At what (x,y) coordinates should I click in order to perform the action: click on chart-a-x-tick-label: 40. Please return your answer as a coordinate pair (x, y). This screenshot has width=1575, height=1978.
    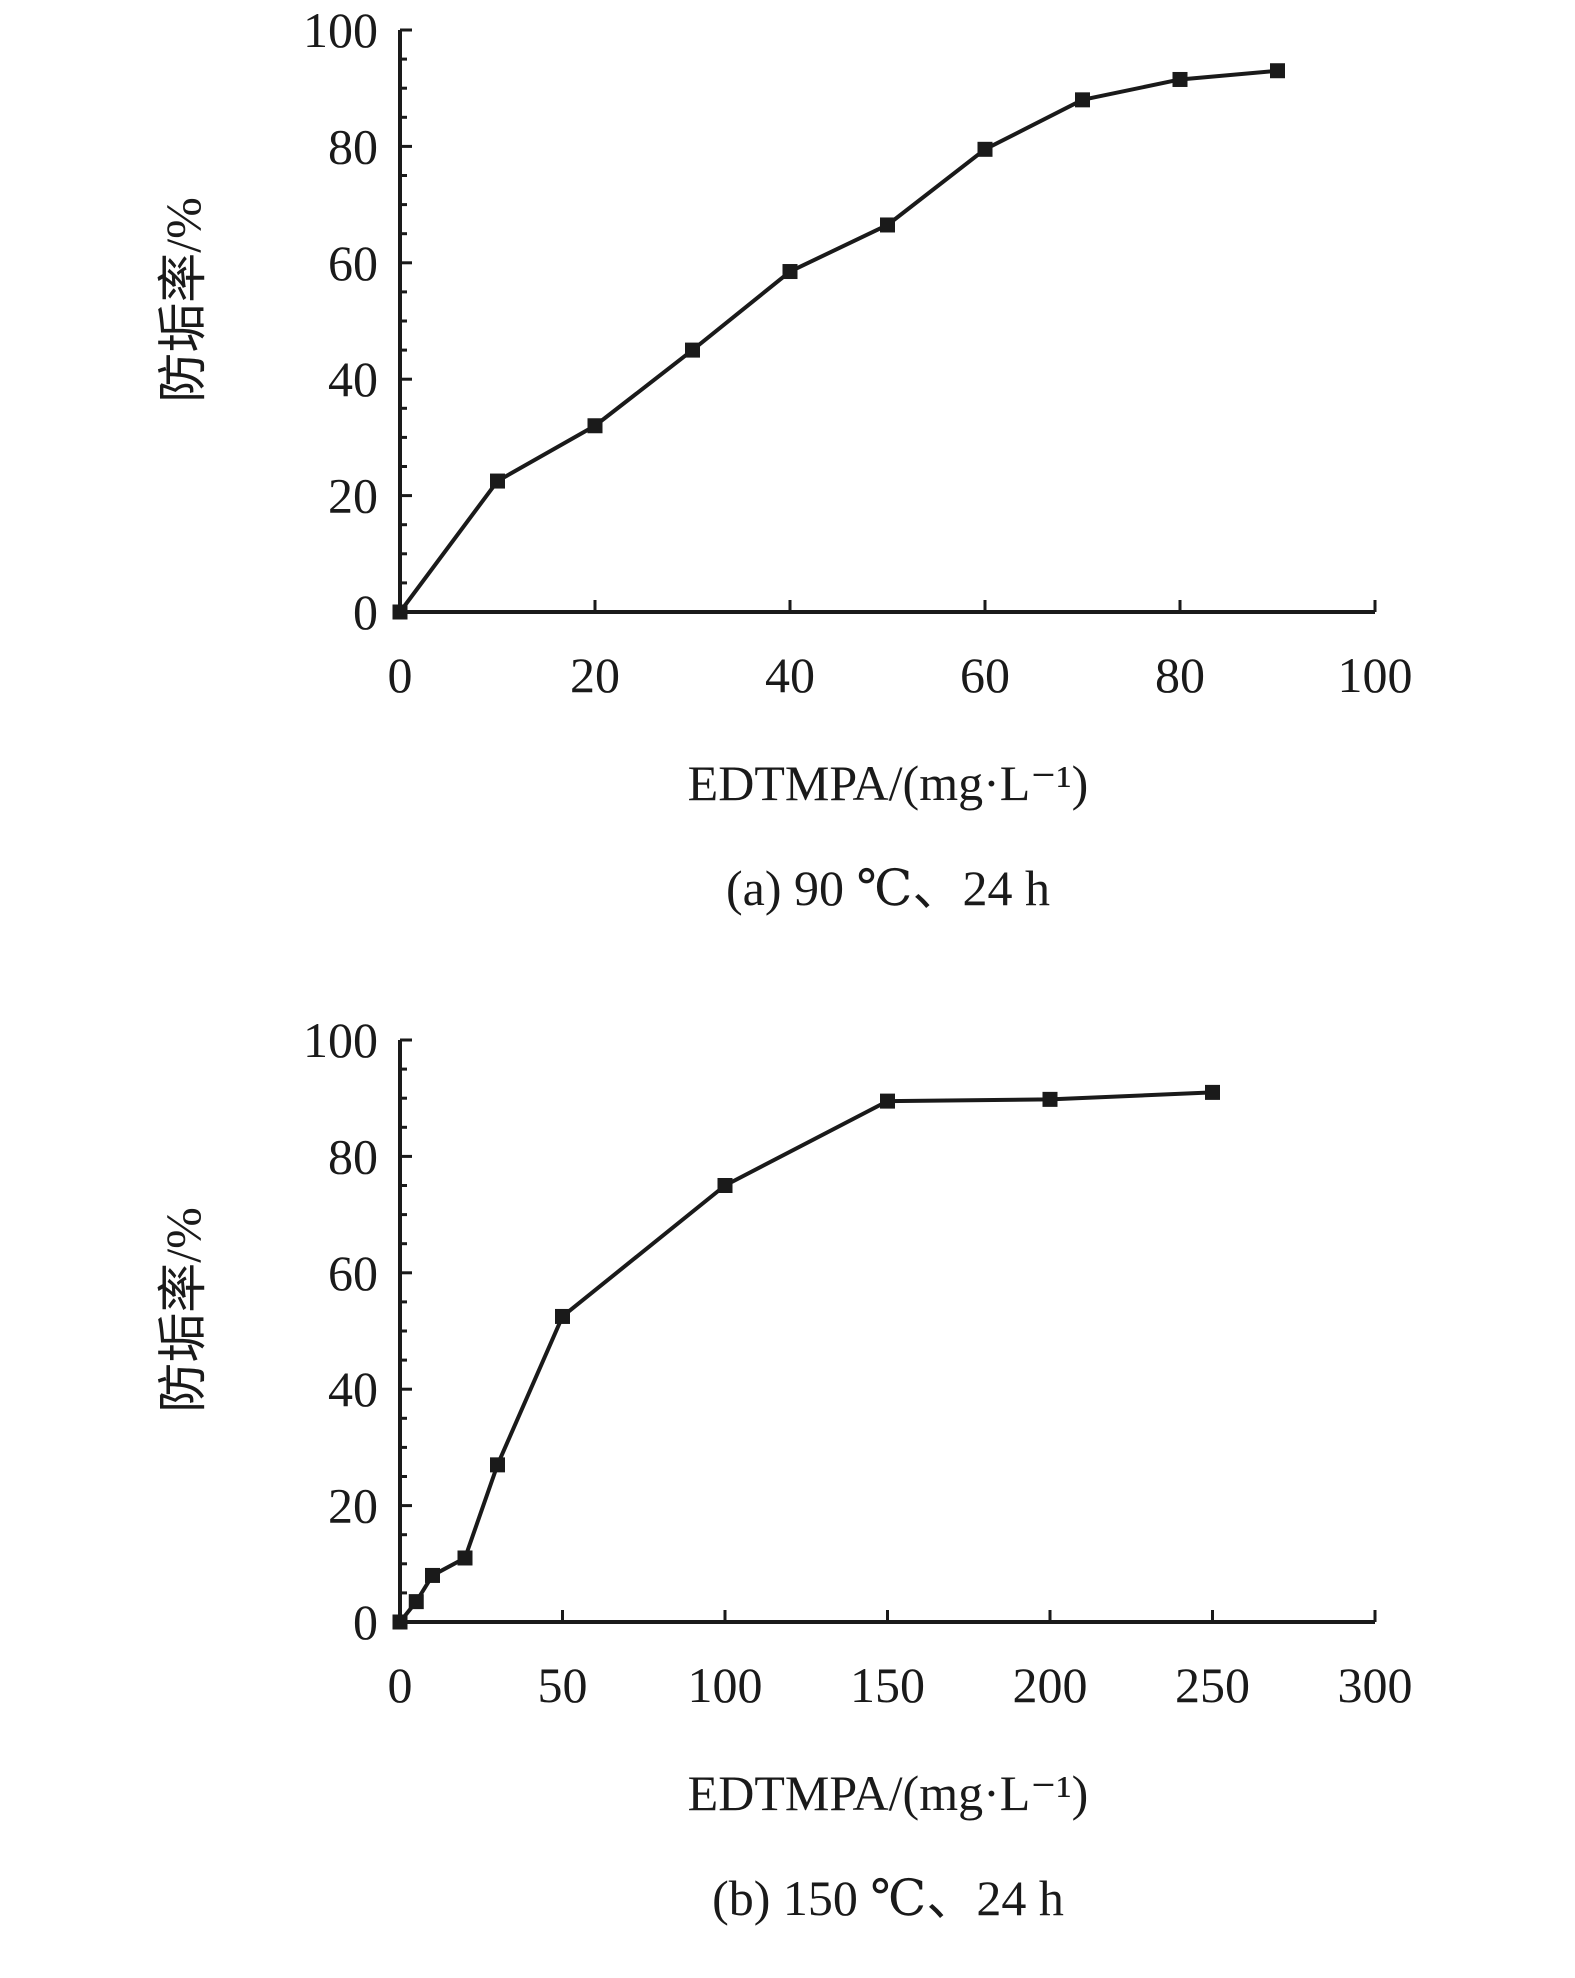
    Looking at the image, I should click on (790, 675).